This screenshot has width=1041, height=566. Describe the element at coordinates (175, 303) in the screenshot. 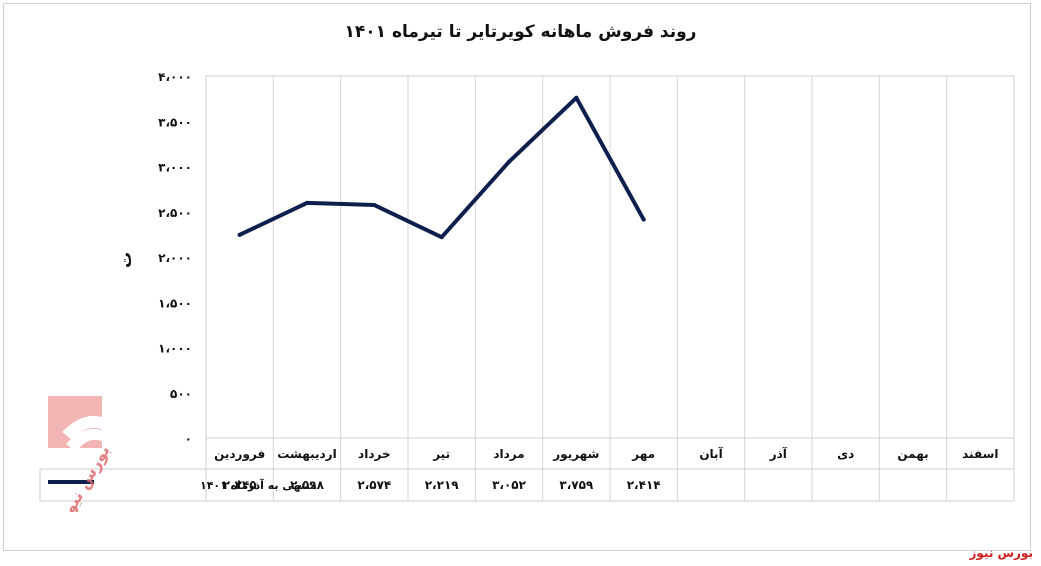

I see `y-tick-label: ۱،۵۰۰` at that location.